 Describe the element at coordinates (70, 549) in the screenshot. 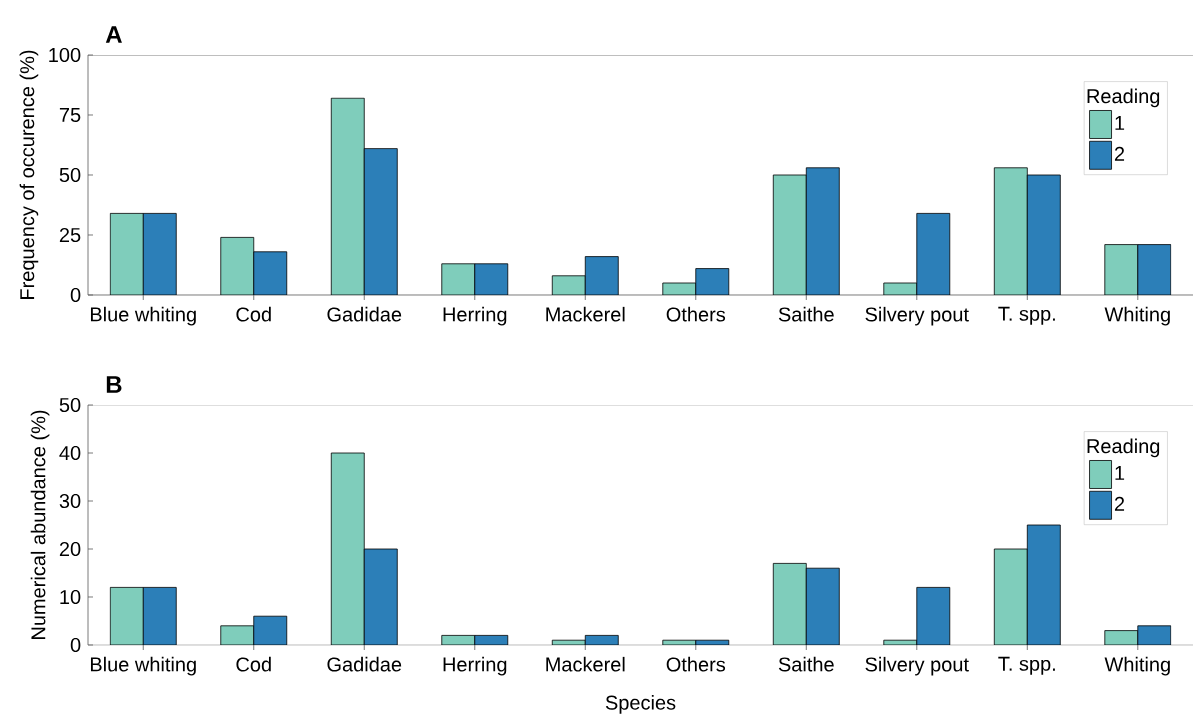

I see `y-tick-label: 20` at that location.